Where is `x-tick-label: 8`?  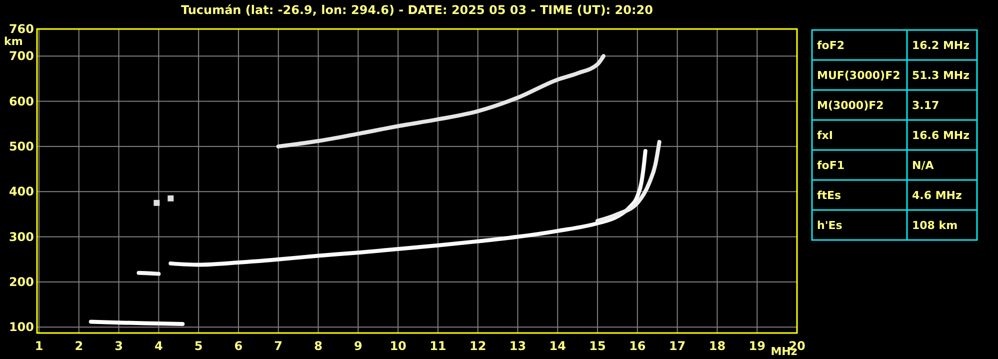
x-tick-label: 8 is located at coordinates (318, 346).